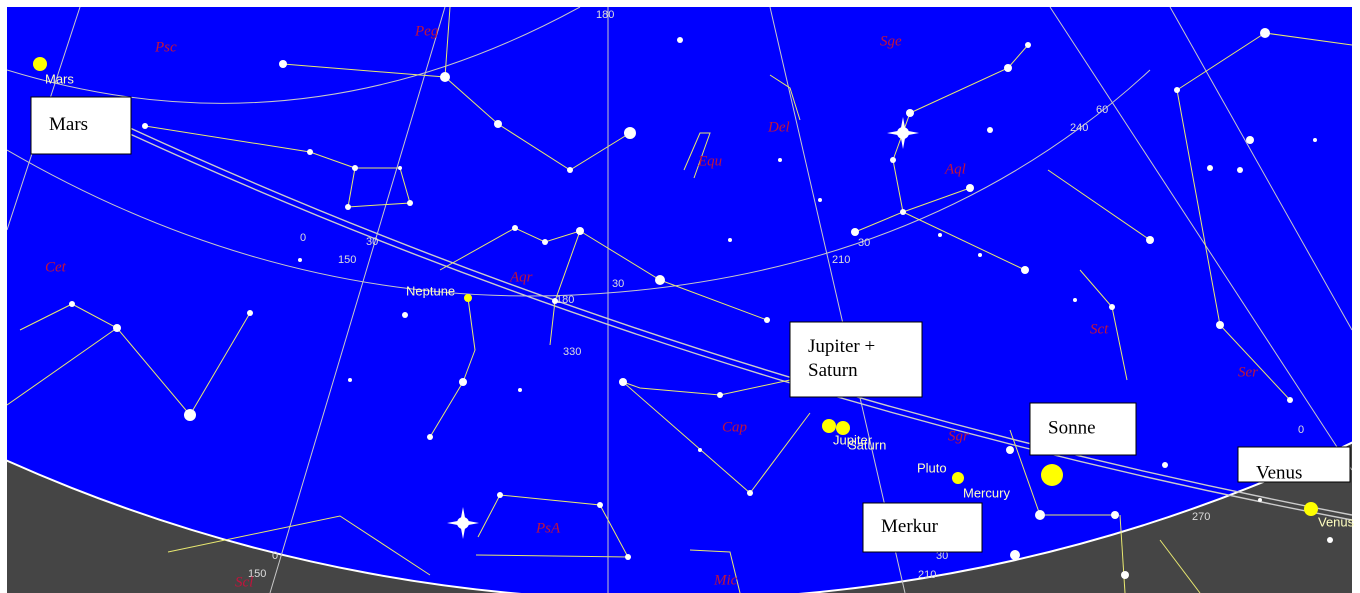 The width and height of the screenshot is (1360, 593). What do you see at coordinates (1201, 517) in the screenshot?
I see `grid-label: 270` at bounding box center [1201, 517].